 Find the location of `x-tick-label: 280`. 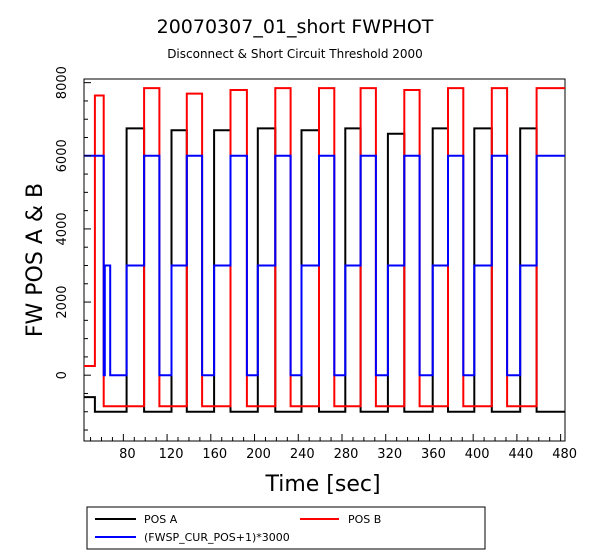

x-tick-label: 280 is located at coordinates (346, 454).